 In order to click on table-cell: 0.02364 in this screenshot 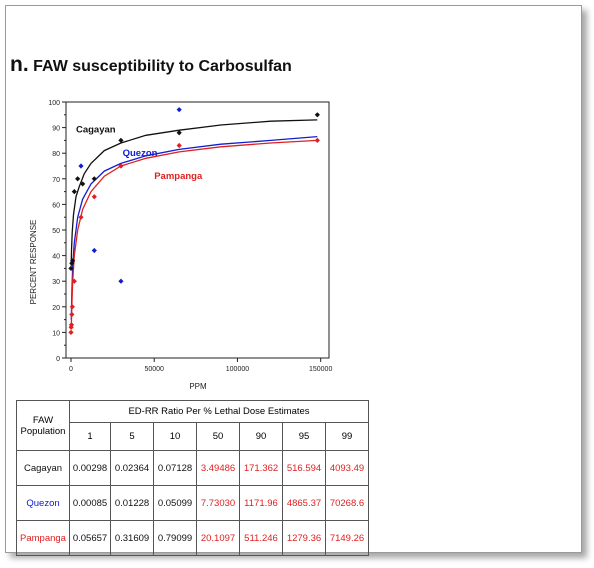, I will do `click(132, 468)`.